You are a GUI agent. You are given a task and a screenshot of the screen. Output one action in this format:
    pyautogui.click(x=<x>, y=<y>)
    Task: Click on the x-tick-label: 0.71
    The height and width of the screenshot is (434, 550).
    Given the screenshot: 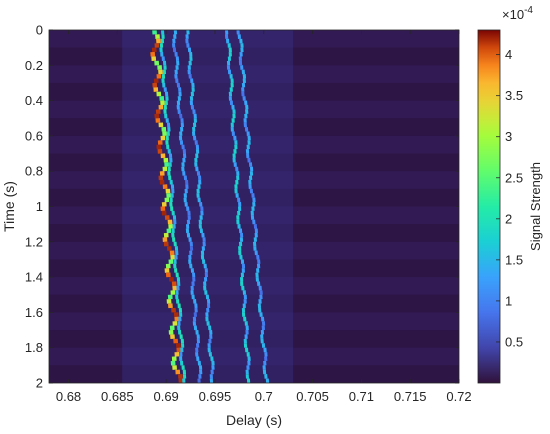 What is the action you would take?
    pyautogui.click(x=361, y=396)
    